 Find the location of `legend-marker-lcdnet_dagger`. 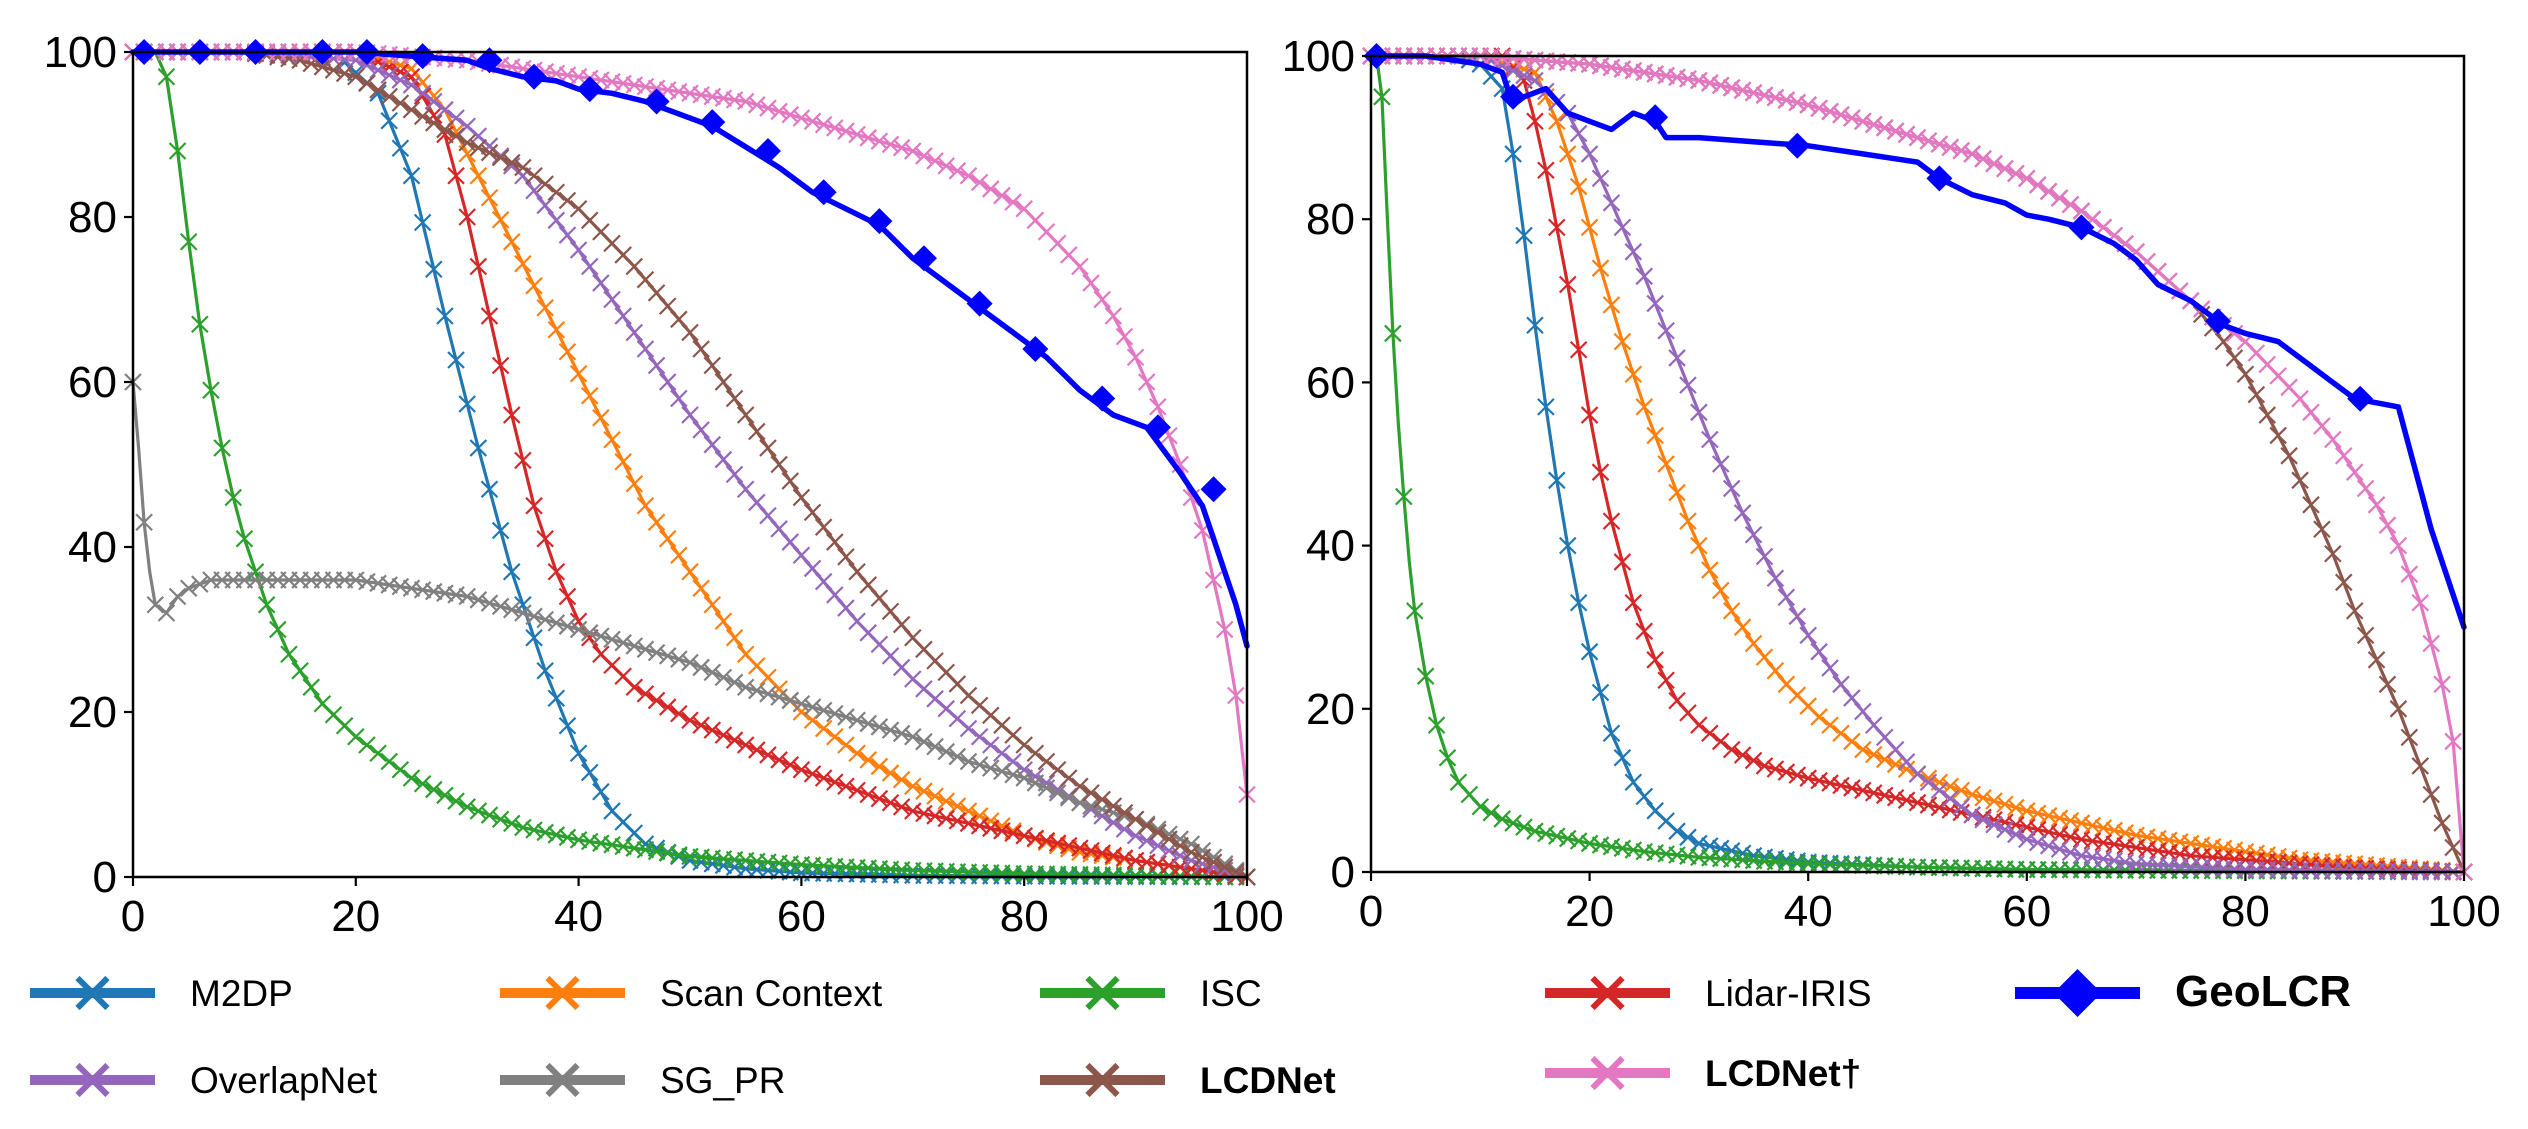

legend-marker-lcdnet_dagger is located at coordinates (1607, 1073).